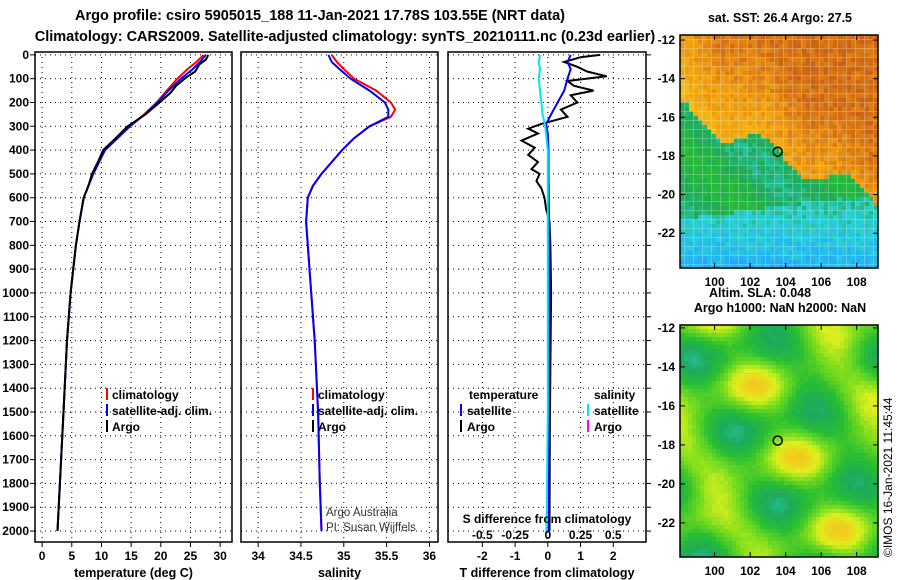 Image resolution: width=900 pixels, height=580 pixels. What do you see at coordinates (19, 102) in the screenshot?
I see `depth-tick-label: 200` at bounding box center [19, 102].